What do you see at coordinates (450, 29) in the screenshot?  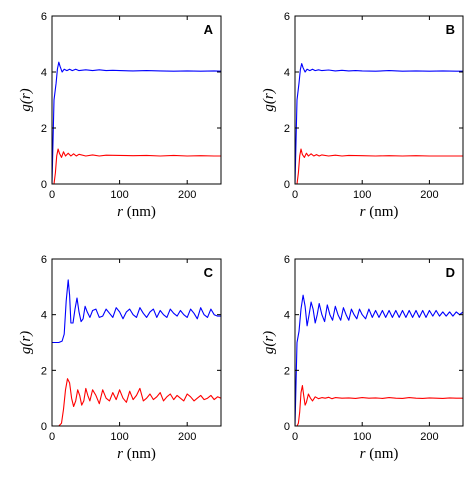 I see `panel-label: B` at bounding box center [450, 29].